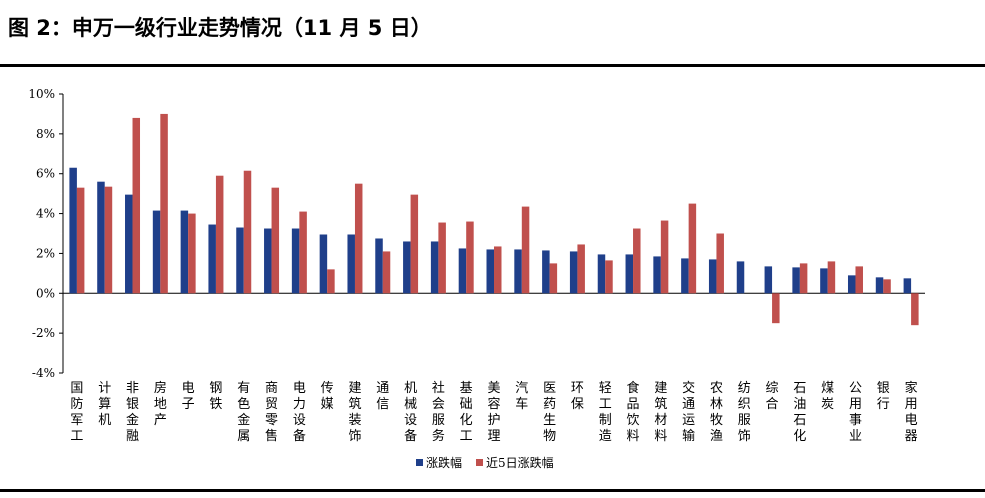 This screenshot has height=498, width=985. I want to click on legend-label: 涨跌幅, so click(444, 462).